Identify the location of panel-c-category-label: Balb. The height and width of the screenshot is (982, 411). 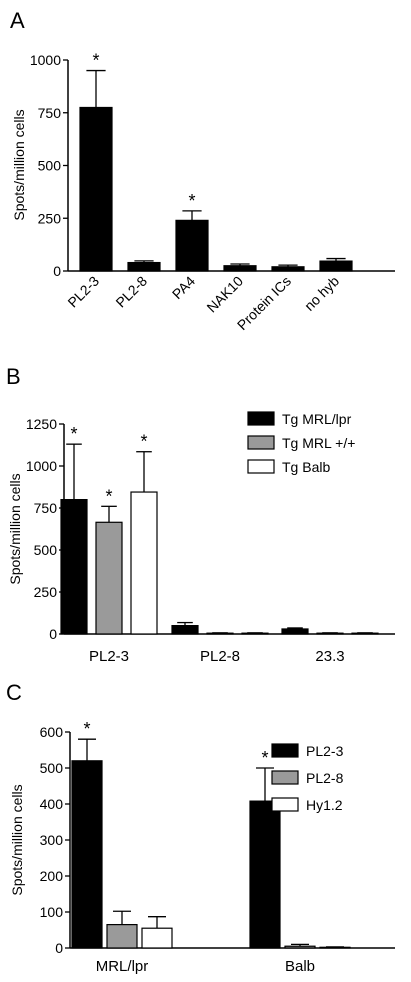
(300, 966).